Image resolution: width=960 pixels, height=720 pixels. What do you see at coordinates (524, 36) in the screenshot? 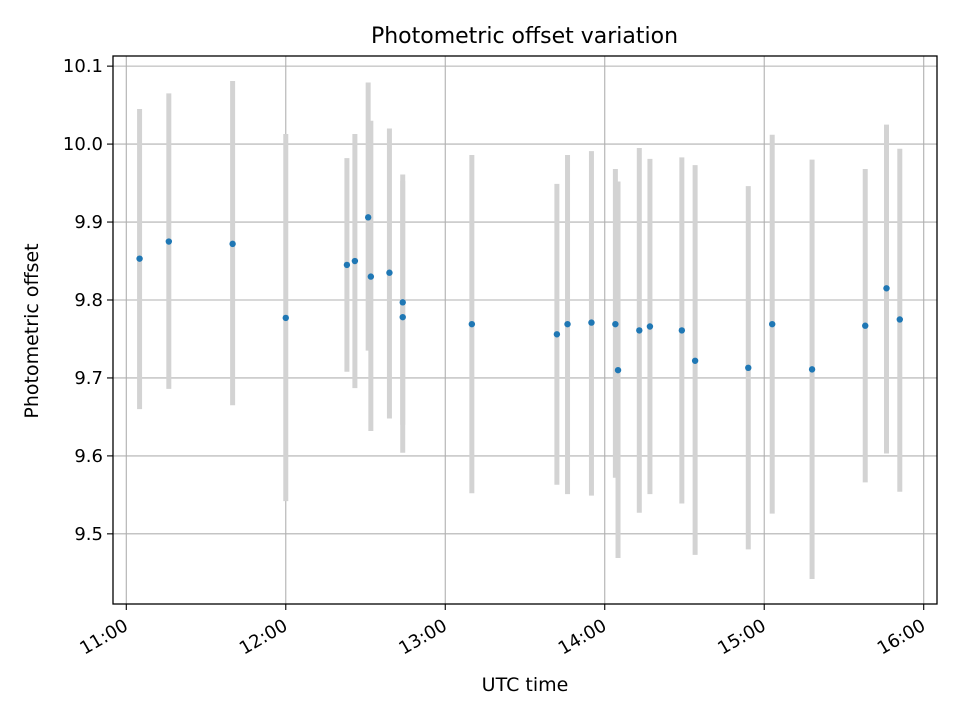
I see `chart-title: Photometric offset variation` at bounding box center [524, 36].